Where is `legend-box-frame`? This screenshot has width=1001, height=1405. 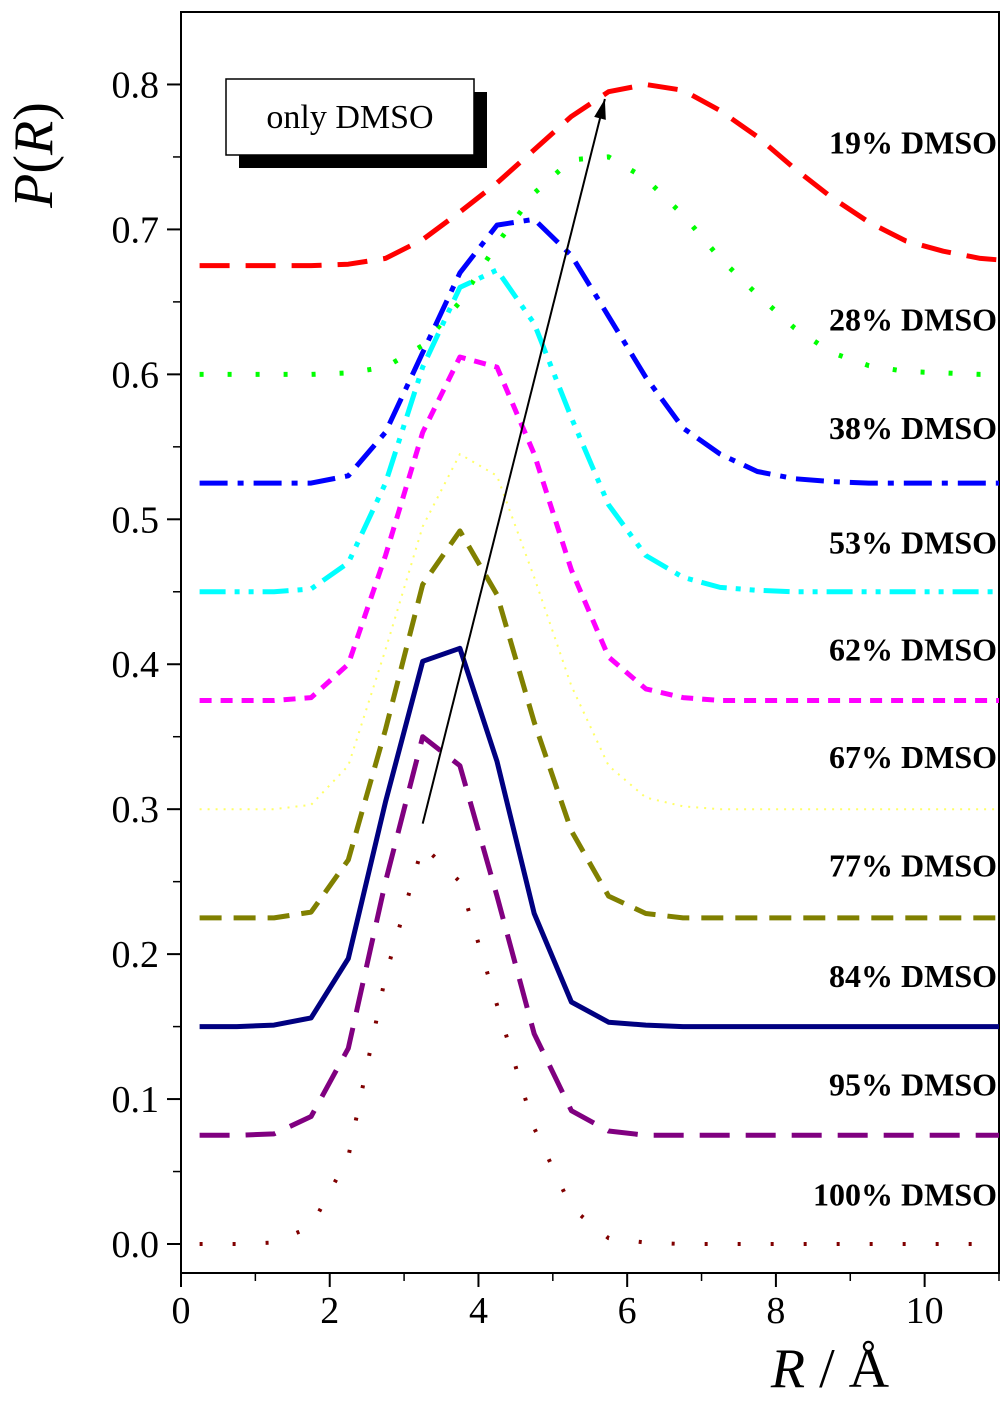 legend-box-frame is located at coordinates (350, 117).